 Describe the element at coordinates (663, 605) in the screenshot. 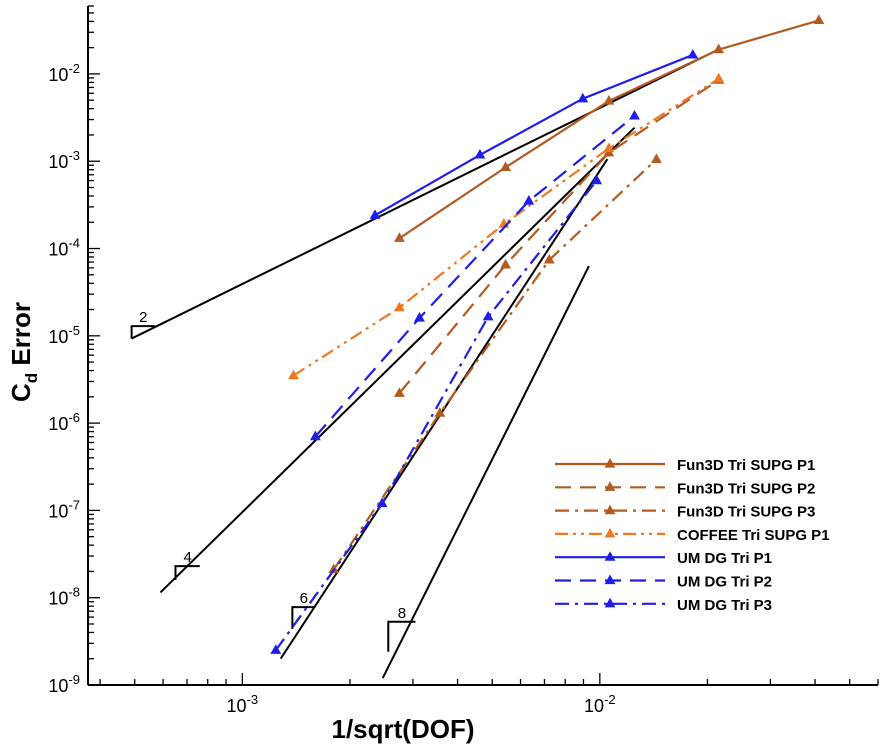

I see `legend-item: UM DG Tri P3` at that location.